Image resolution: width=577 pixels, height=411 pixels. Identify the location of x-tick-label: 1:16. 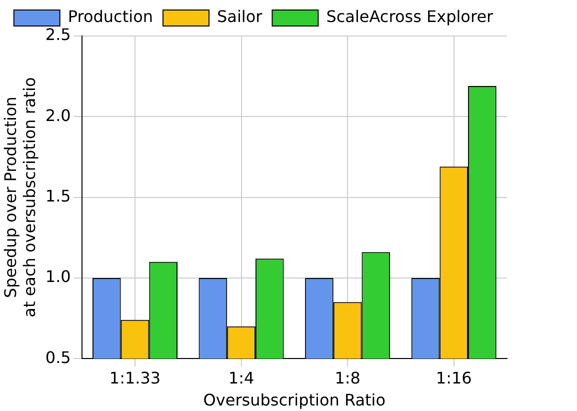
(454, 378).